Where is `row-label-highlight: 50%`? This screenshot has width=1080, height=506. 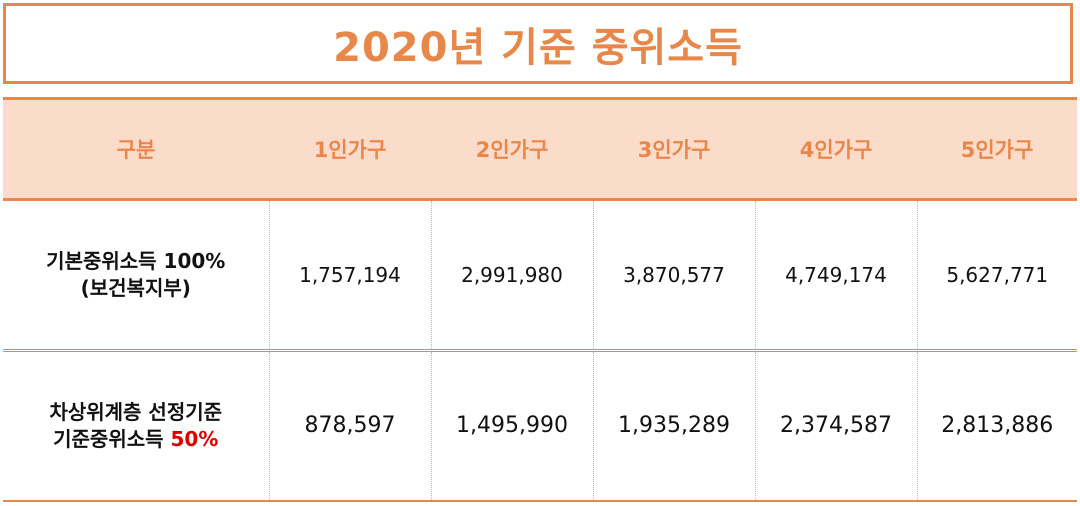 row-label-highlight: 50% is located at coordinates (194, 438).